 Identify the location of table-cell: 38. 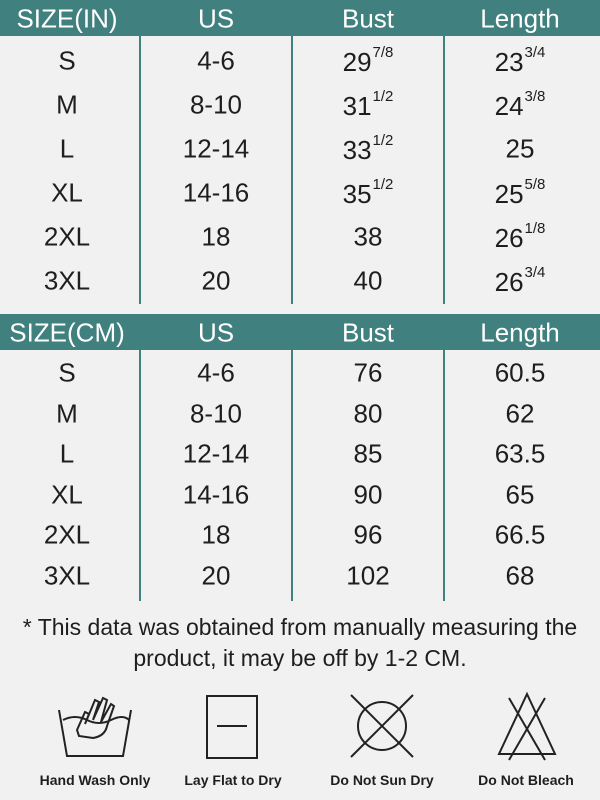
(368, 236).